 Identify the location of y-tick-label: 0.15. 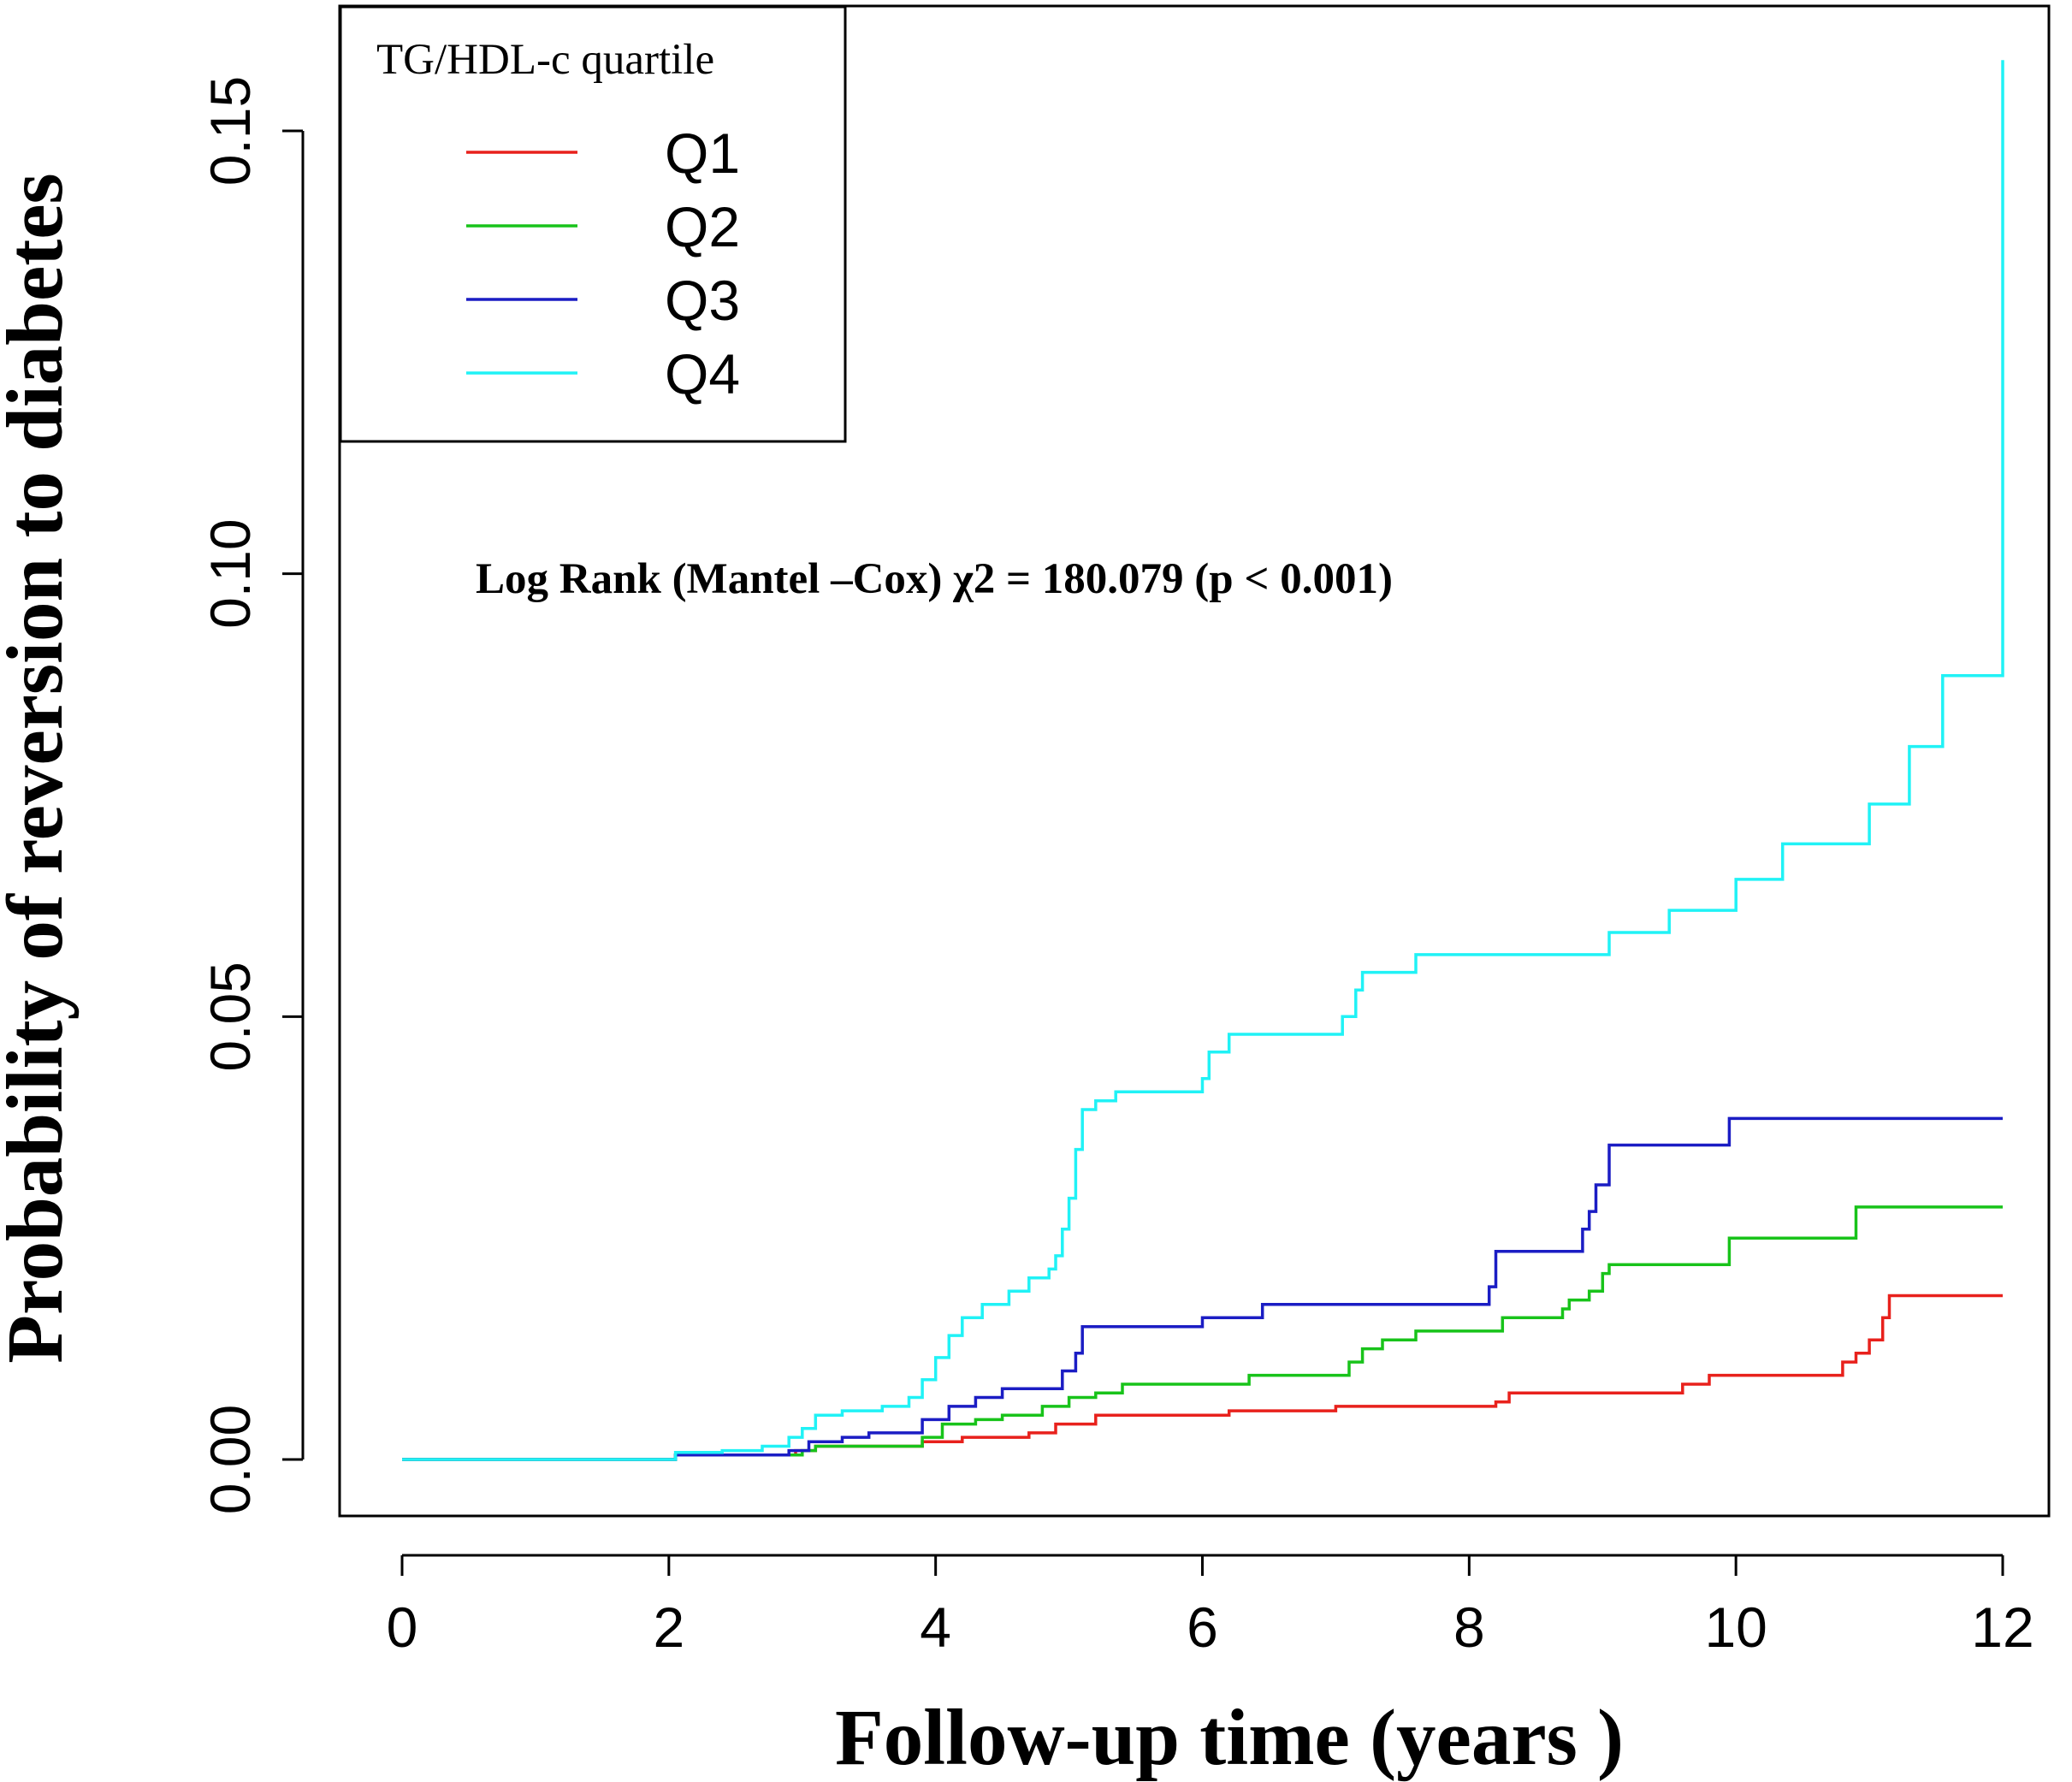
(230, 131).